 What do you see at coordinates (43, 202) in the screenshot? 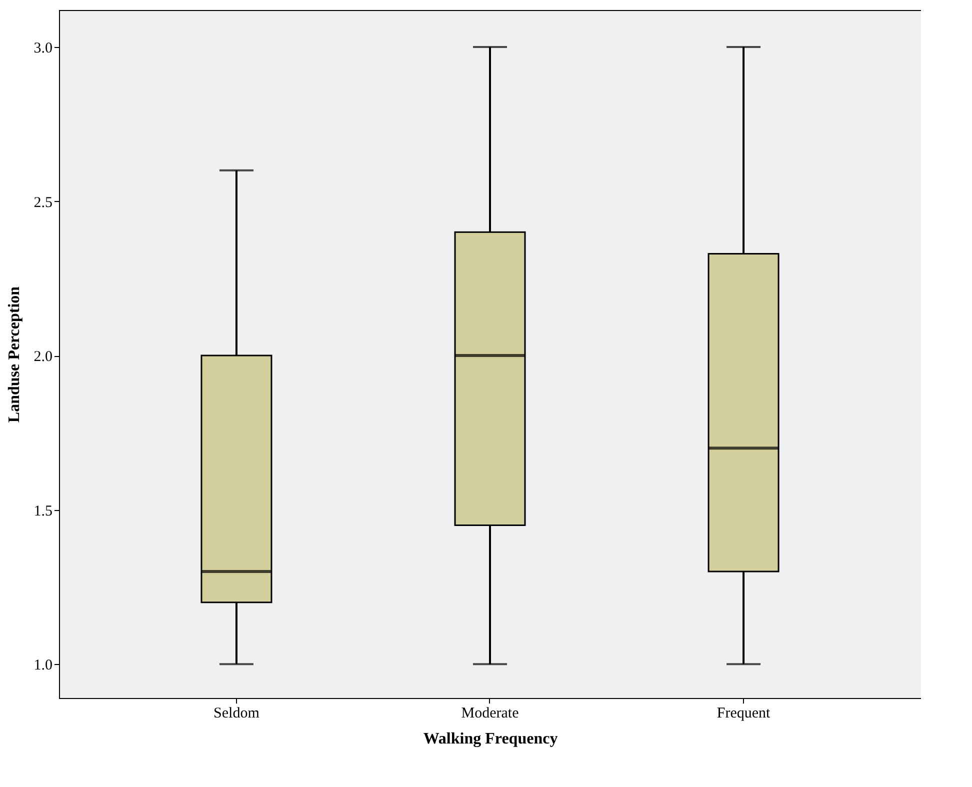
I see `y-tick-label: 2.5` at bounding box center [43, 202].